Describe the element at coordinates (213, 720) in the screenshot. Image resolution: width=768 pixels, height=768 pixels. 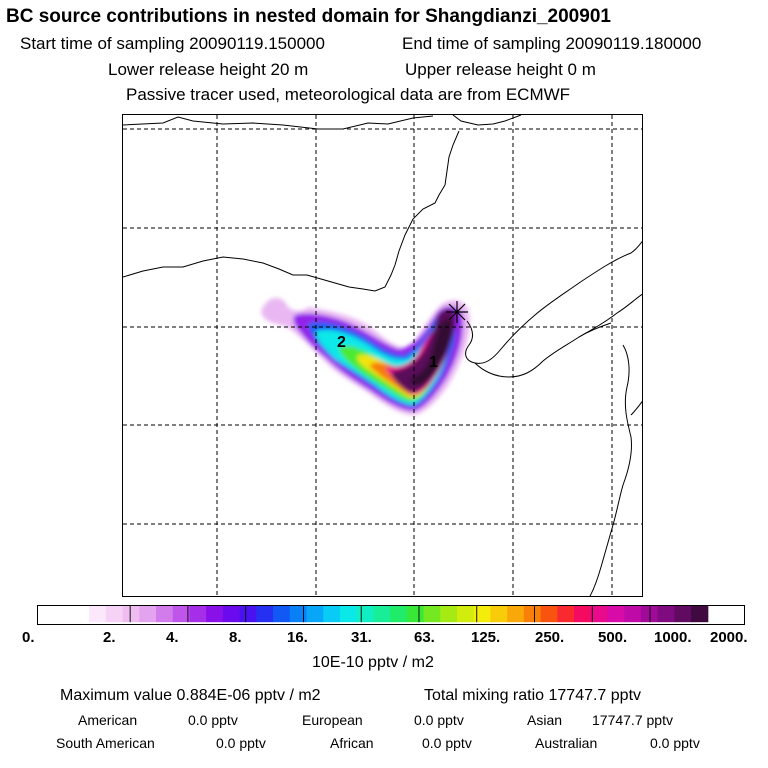
I see `source-value-american: 0.0 pptv` at that location.